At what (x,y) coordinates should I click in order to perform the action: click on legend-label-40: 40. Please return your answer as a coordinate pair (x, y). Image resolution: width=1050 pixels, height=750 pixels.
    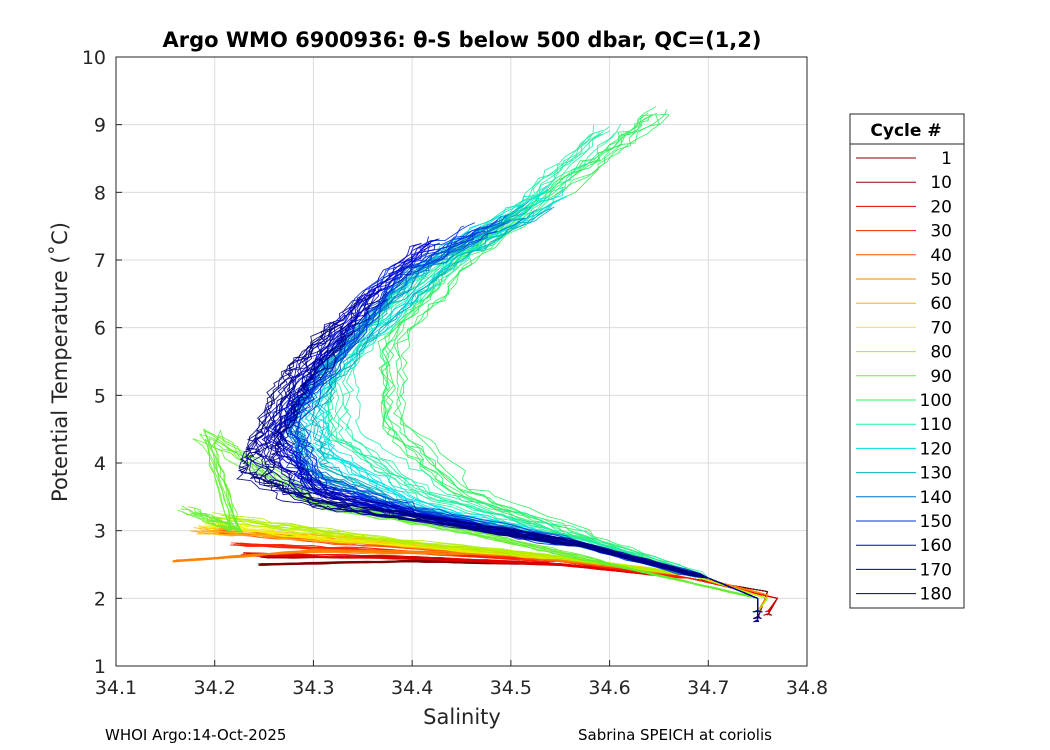
    Looking at the image, I should click on (941, 256).